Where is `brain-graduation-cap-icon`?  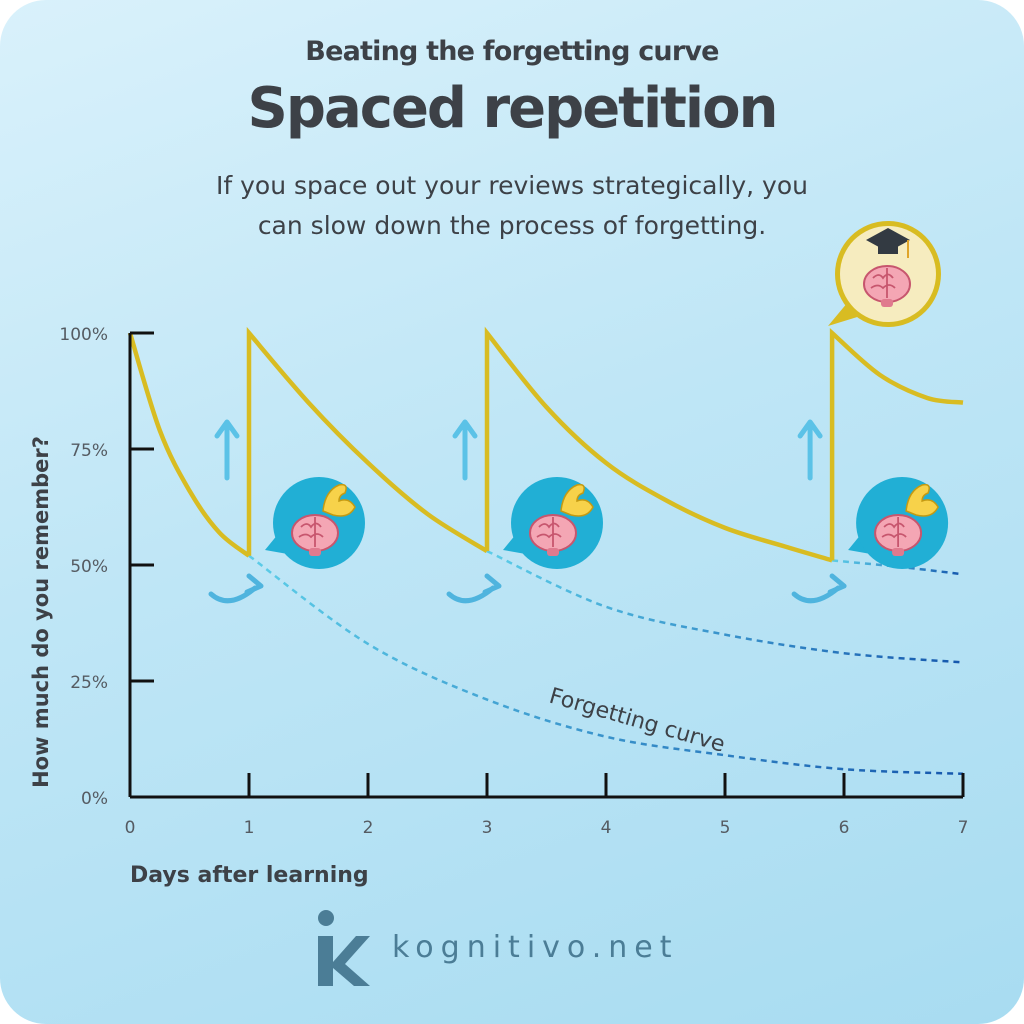 brain-graduation-cap-icon is located at coordinates (884, 274).